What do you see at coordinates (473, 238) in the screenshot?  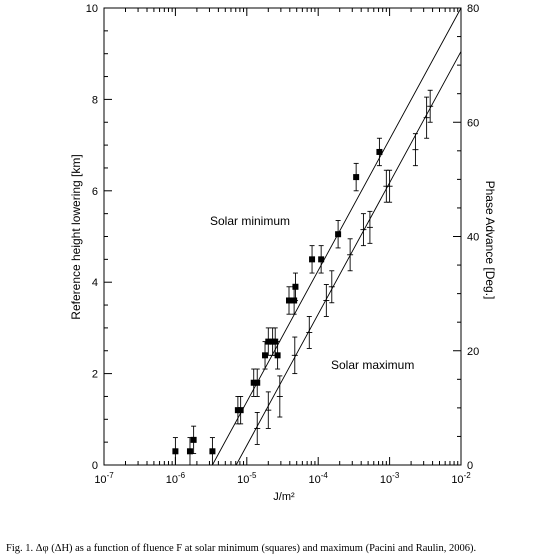 I see `y2-tick-label: 40` at bounding box center [473, 238].